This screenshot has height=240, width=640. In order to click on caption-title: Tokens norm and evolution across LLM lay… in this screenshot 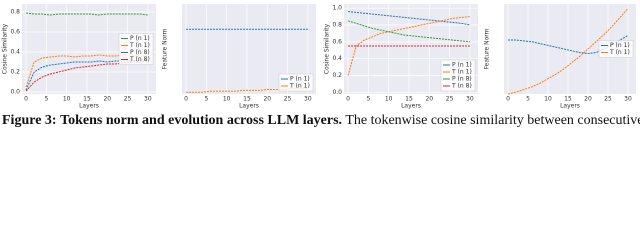, I will do `click(201, 120)`.